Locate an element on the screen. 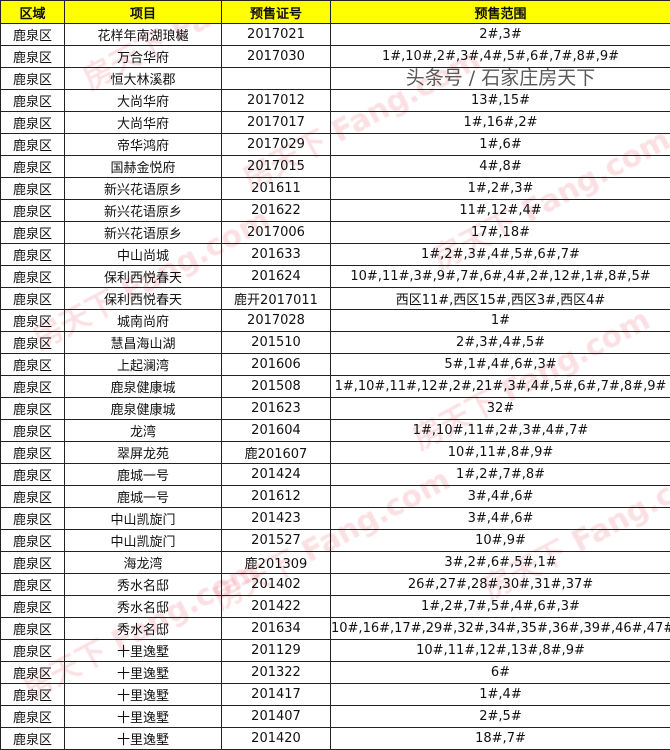  cell-project: 海龙湾 is located at coordinates (143, 563).